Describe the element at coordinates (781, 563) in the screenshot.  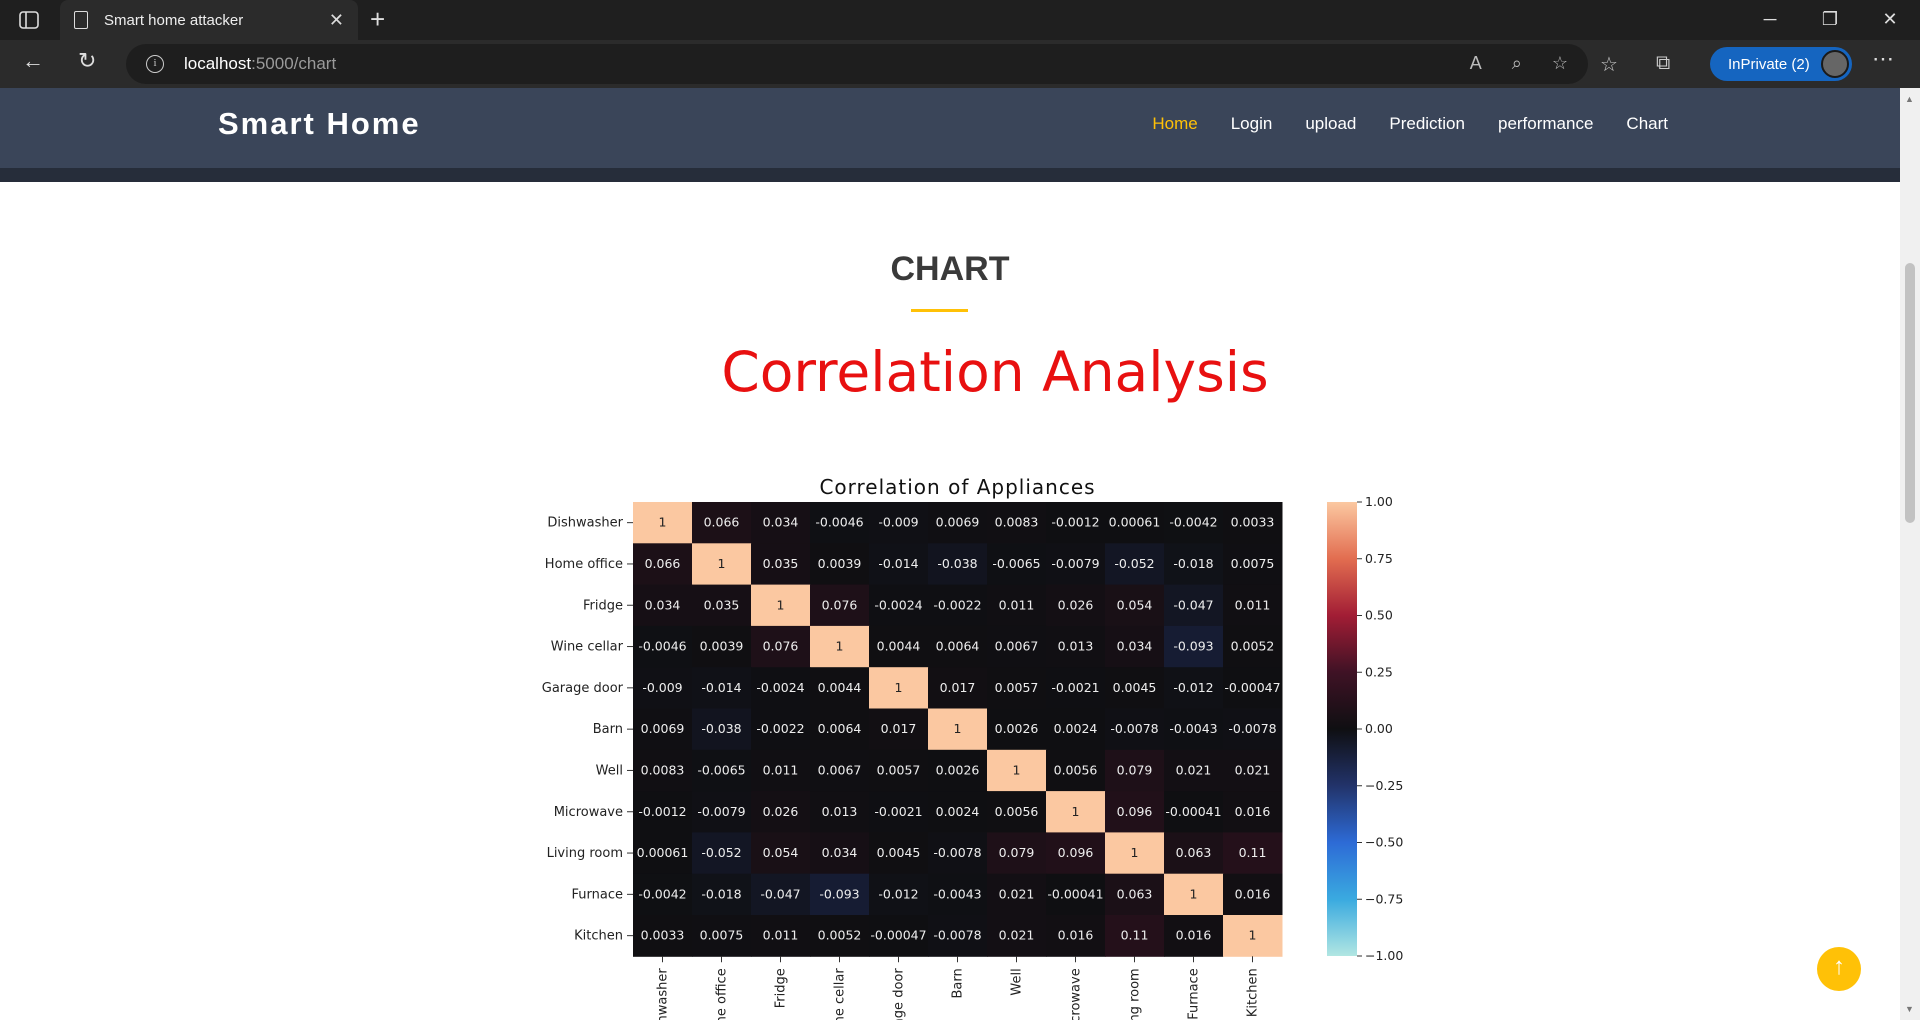
I see `cell-annotation: 0.035` at that location.